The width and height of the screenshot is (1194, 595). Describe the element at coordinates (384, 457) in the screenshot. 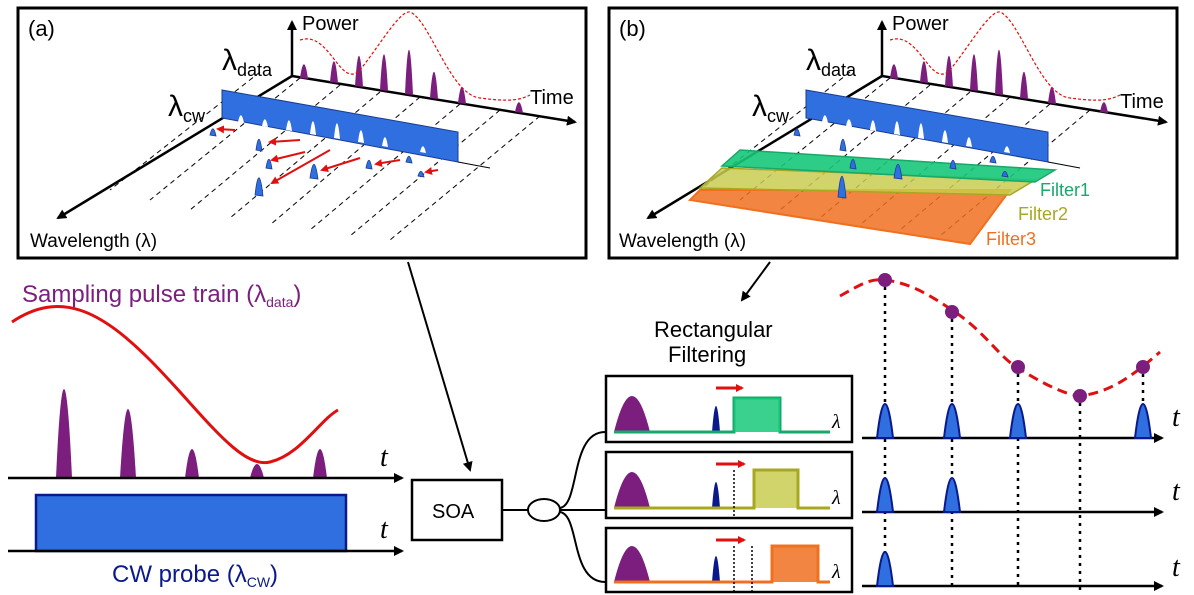

I see `sampling-t-label: t` at that location.